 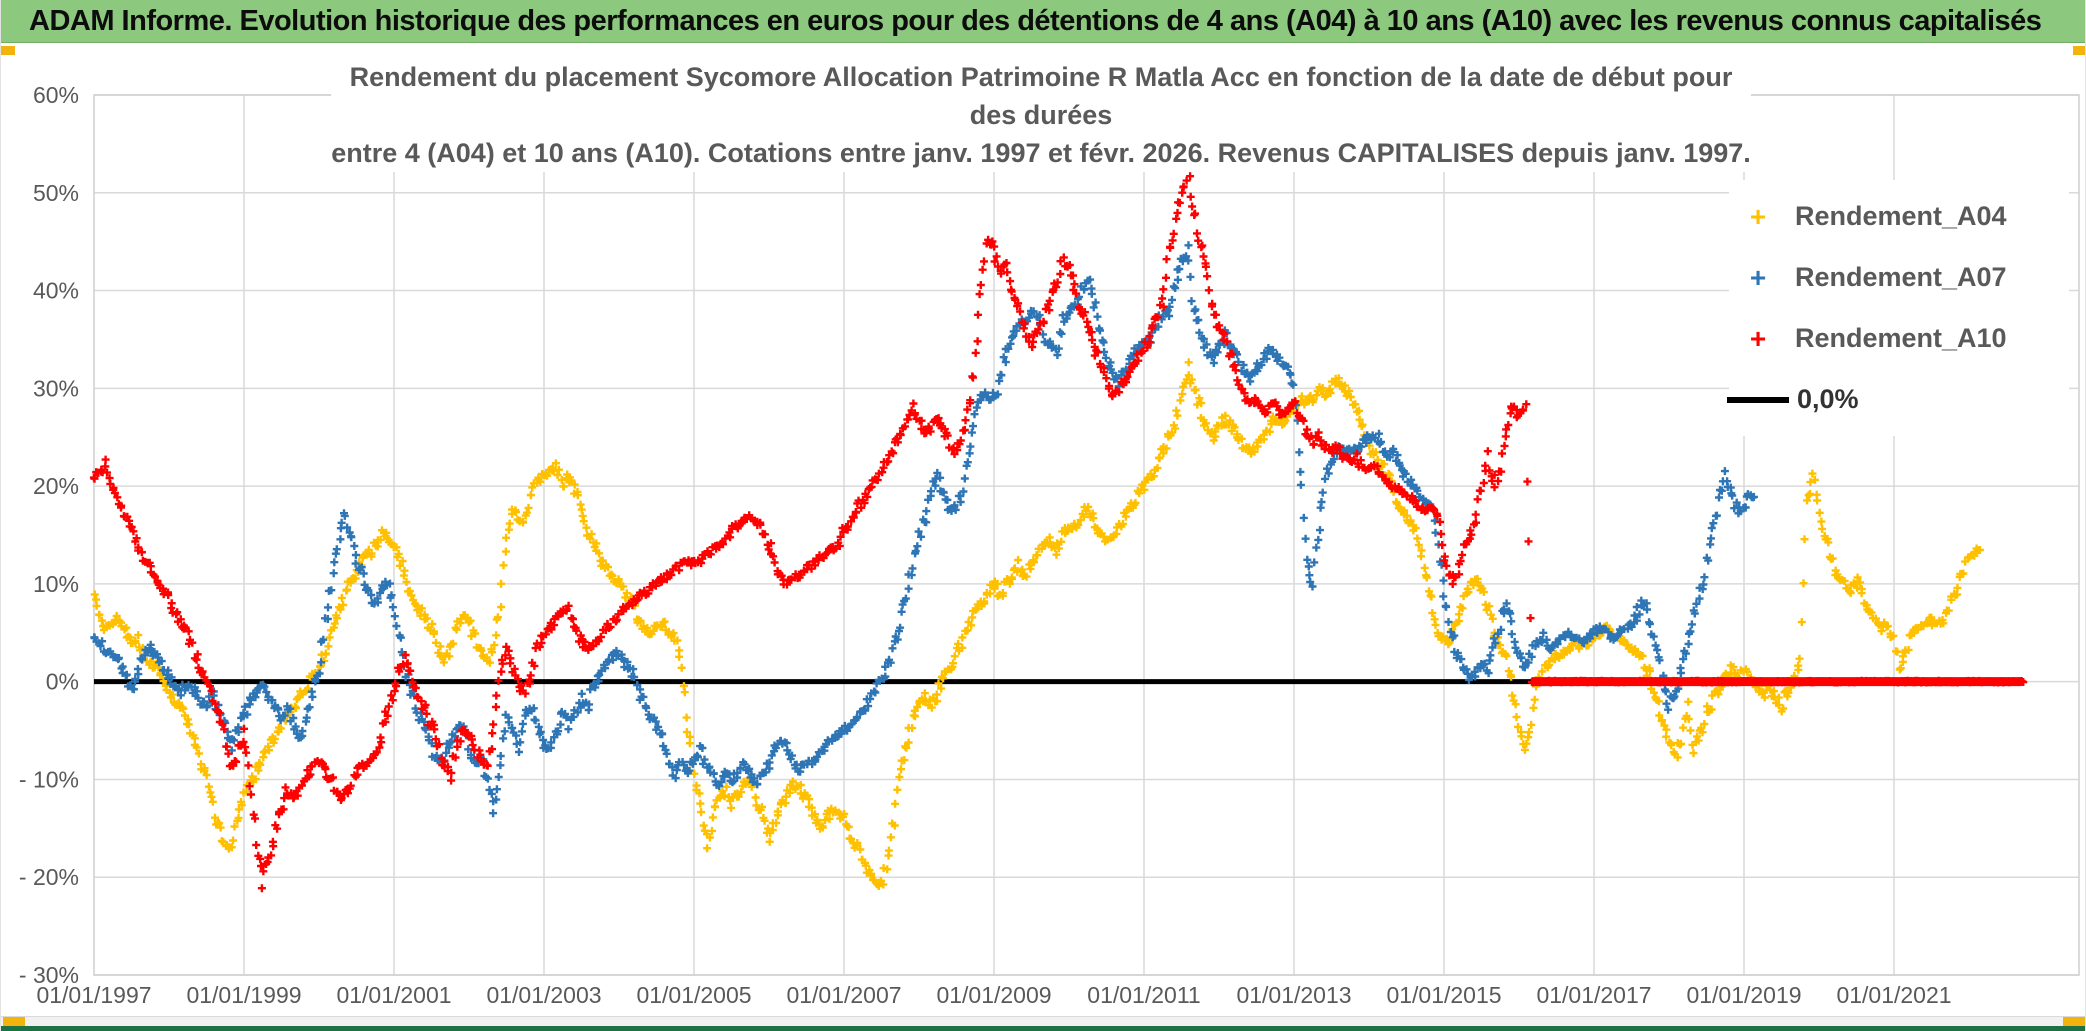 I want to click on legend-label: Rendement_A10, so click(x=1901, y=338).